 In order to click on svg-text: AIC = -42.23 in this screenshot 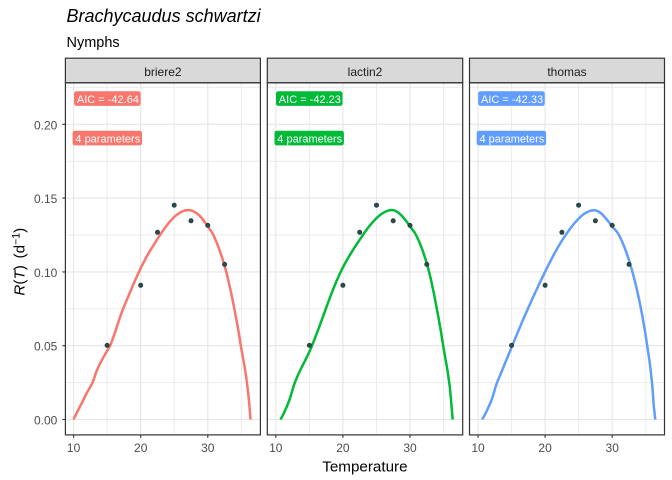, I will do `click(310, 100)`.